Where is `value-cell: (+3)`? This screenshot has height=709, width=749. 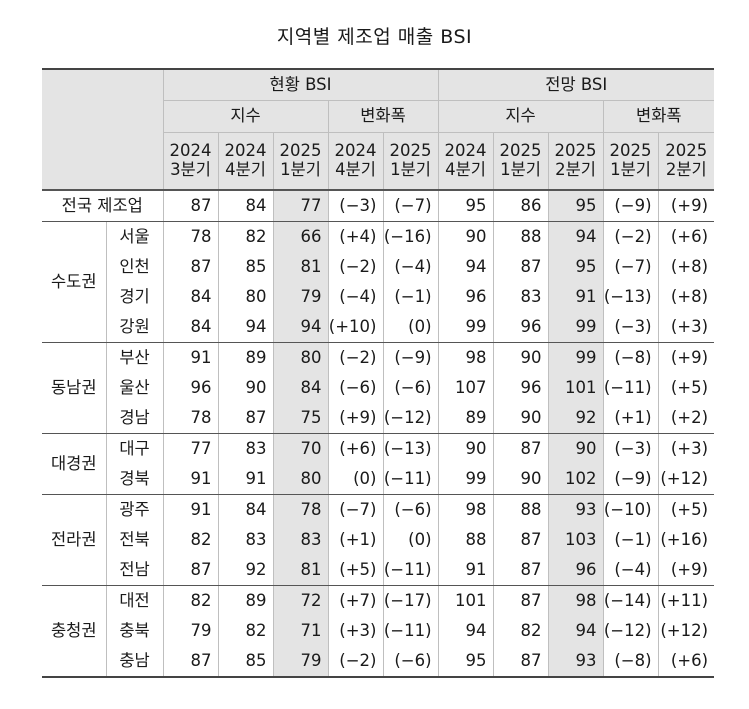
value-cell: (+3) is located at coordinates (686, 327).